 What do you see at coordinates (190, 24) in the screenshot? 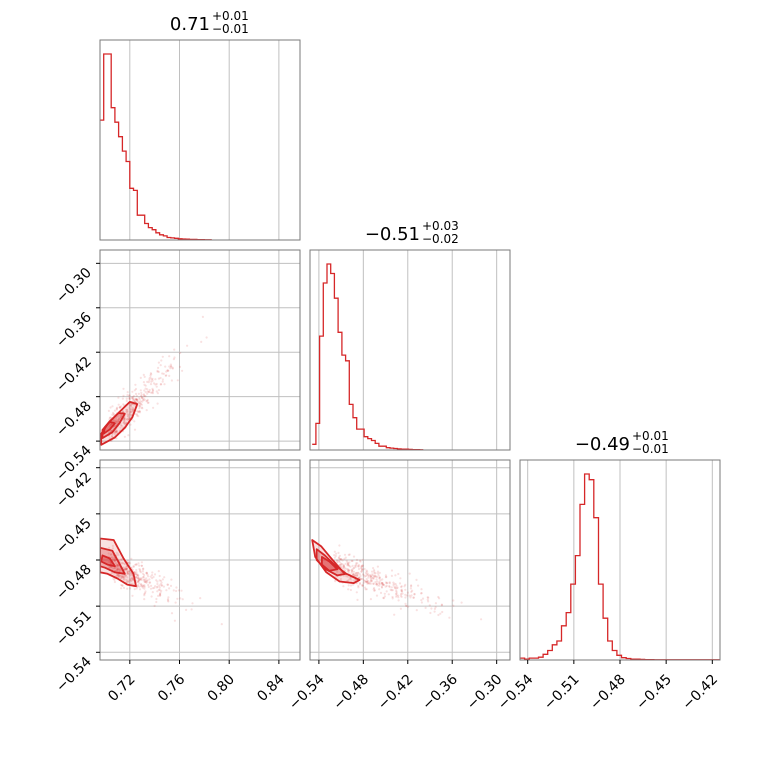
I see `param-title-value-0: 0.71` at bounding box center [190, 24].